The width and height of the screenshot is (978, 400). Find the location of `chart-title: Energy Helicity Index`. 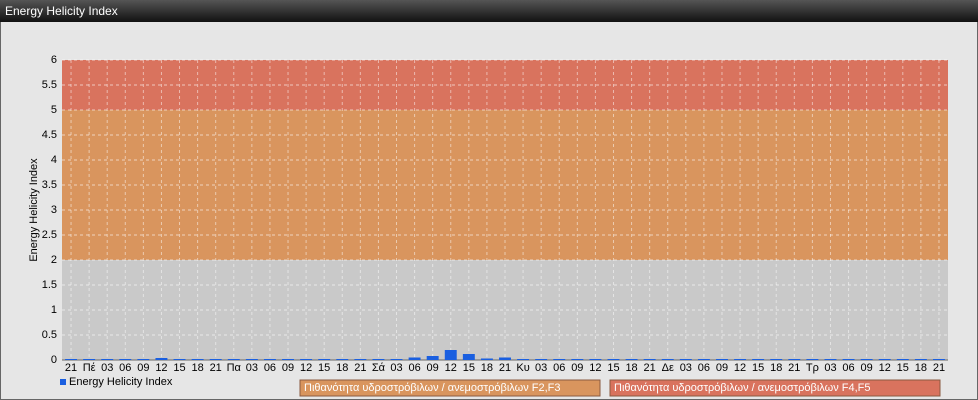

chart-title: Energy Helicity Index is located at coordinates (61, 11).